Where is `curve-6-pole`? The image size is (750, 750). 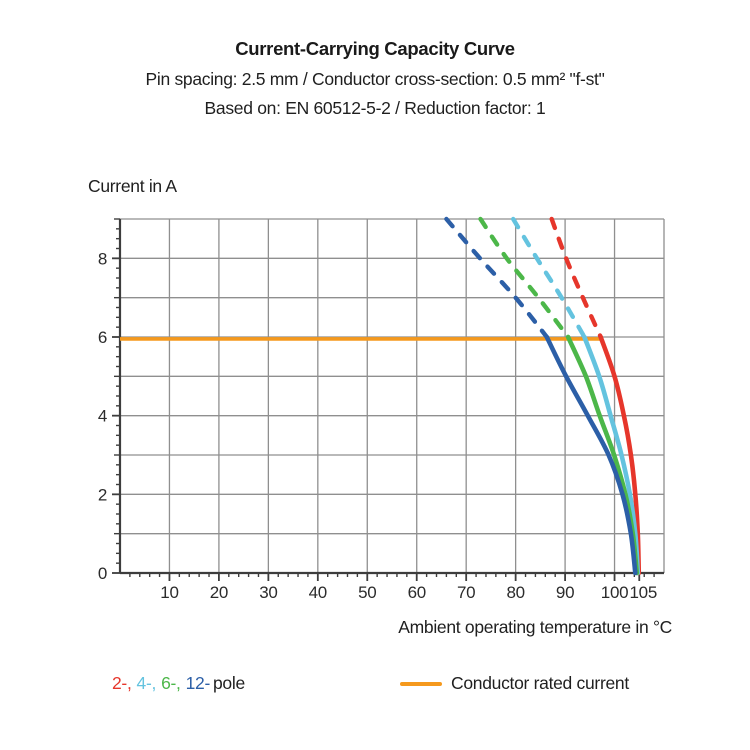
curve-6-pole is located at coordinates (559, 396).